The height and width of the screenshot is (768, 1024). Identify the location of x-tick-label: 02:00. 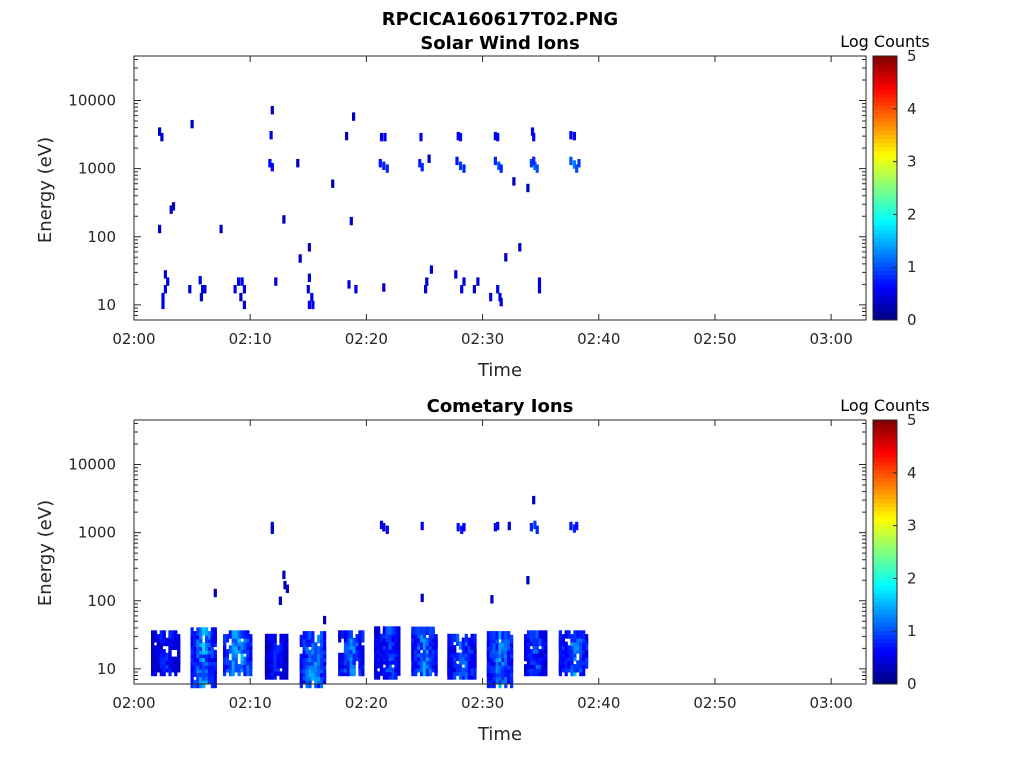
(133, 703).